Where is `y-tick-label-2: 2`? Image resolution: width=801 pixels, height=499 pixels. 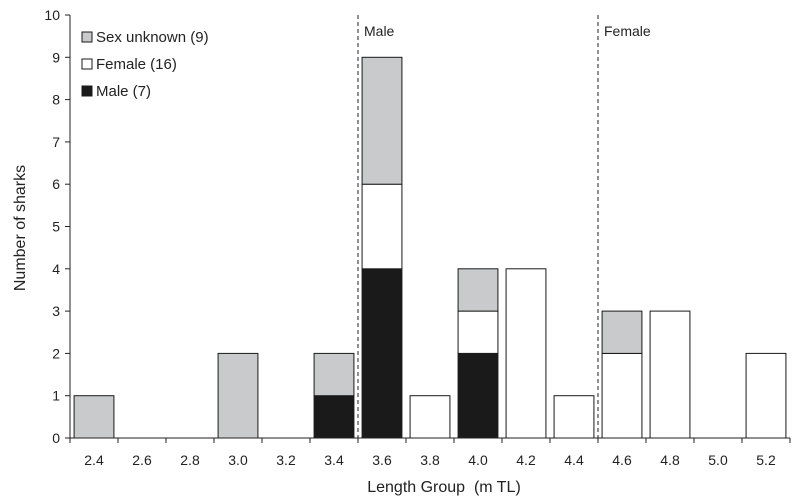 y-tick-label-2: 2 is located at coordinates (56, 353).